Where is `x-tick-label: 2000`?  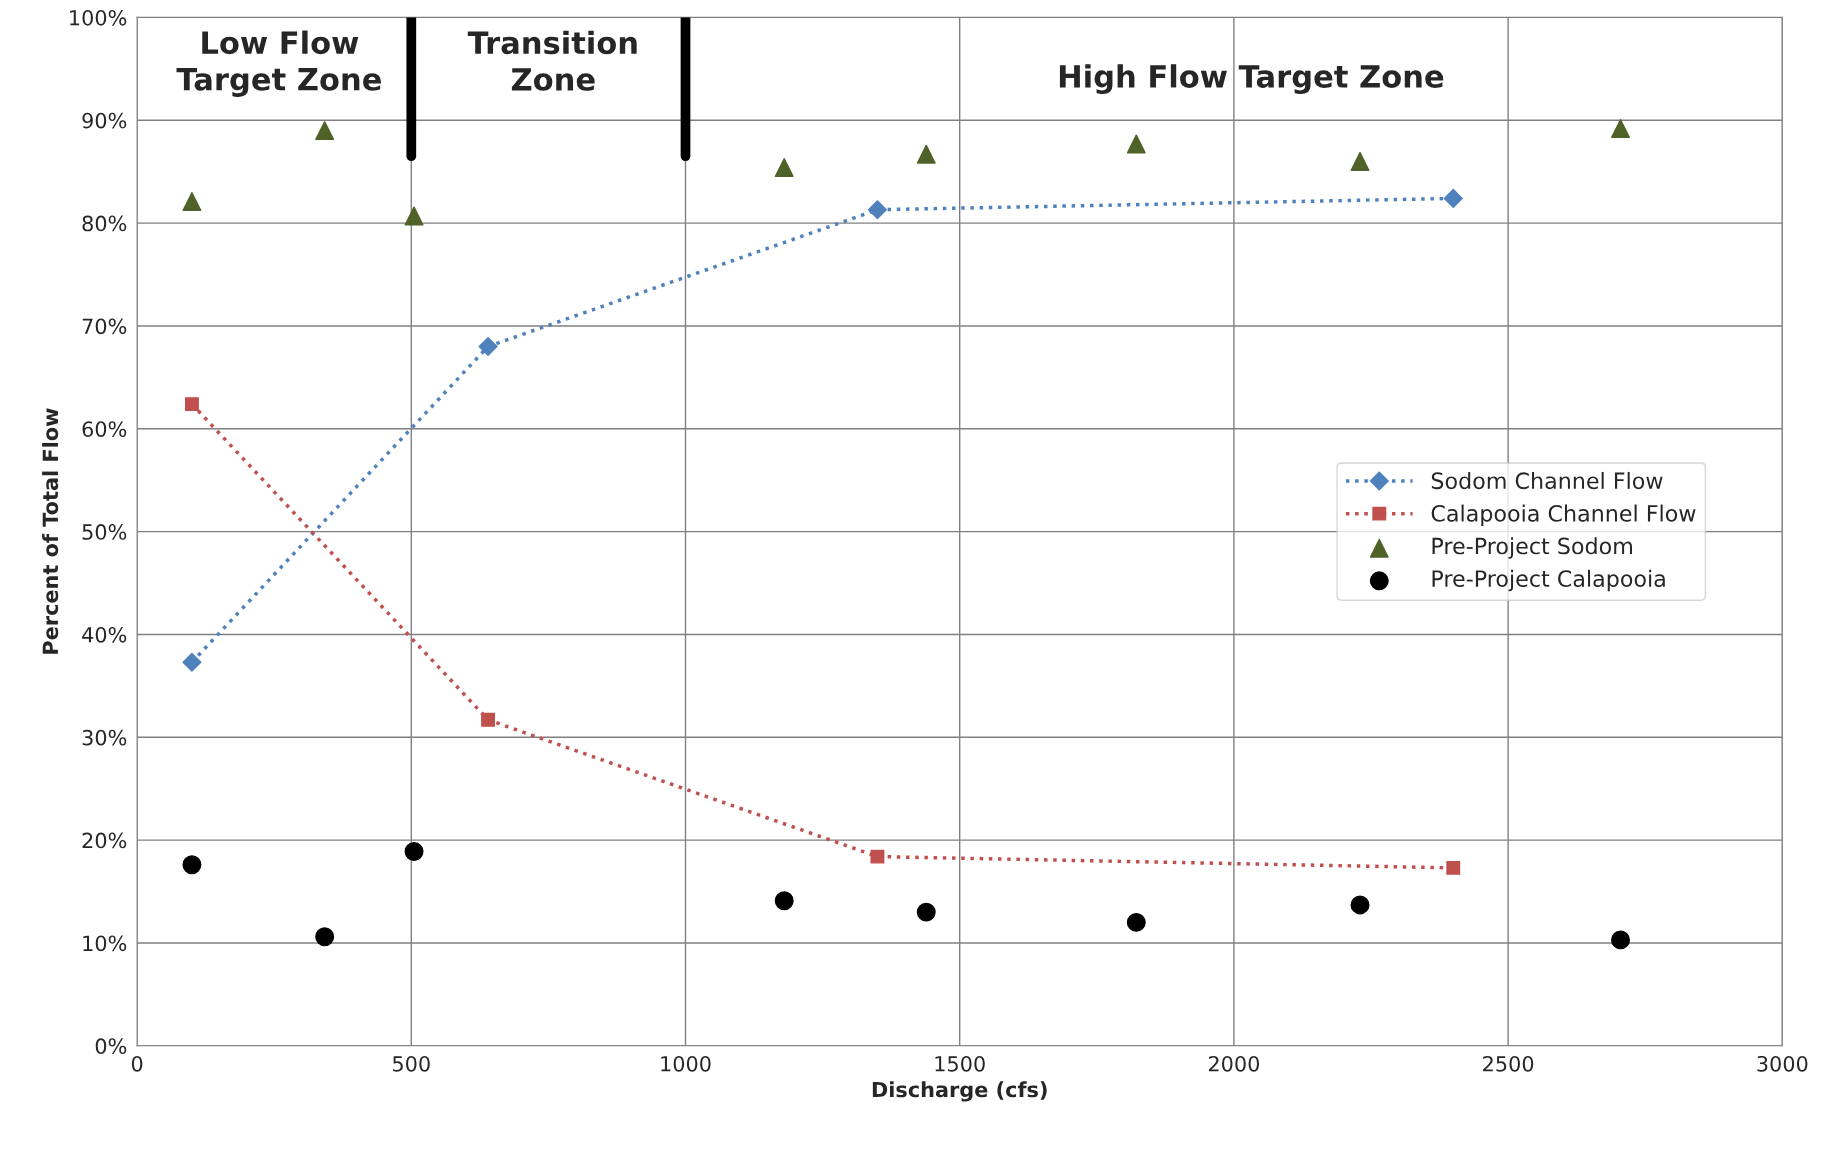 x-tick-label: 2000 is located at coordinates (1234, 1063).